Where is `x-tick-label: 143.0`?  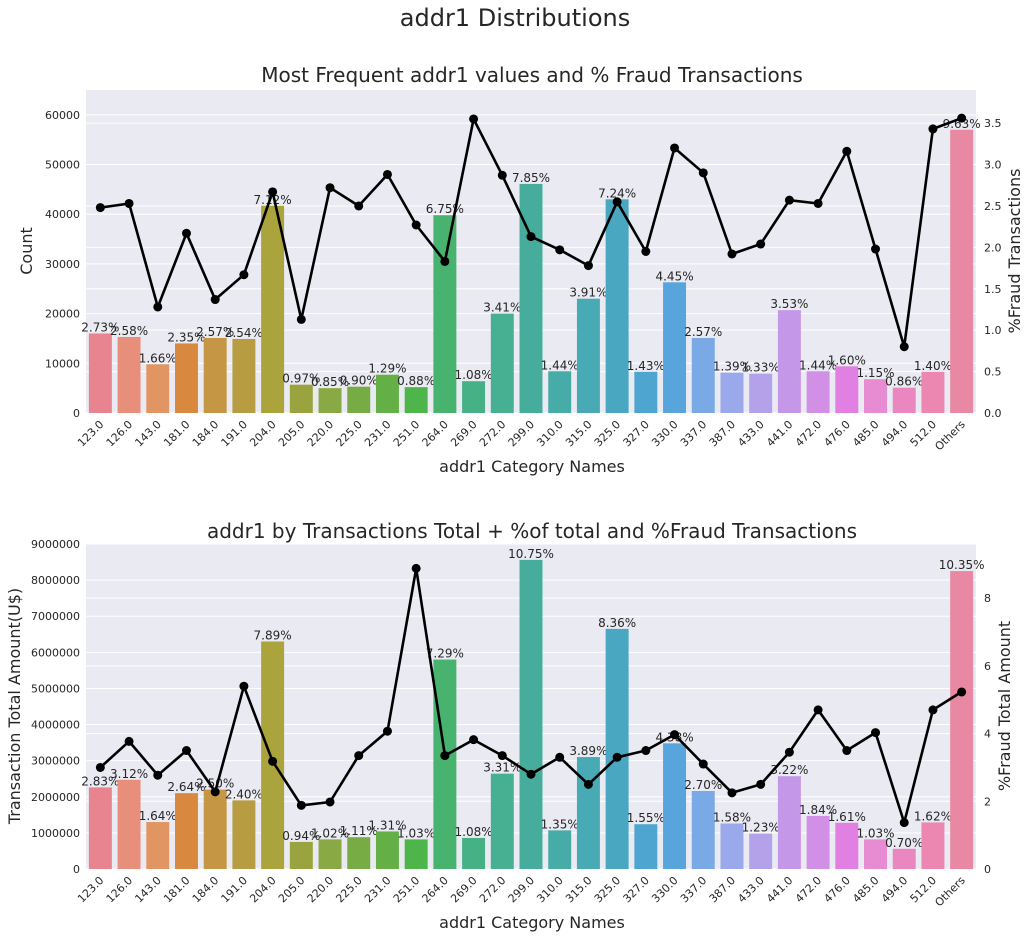
x-tick-label: 143.0 is located at coordinates (147, 433).